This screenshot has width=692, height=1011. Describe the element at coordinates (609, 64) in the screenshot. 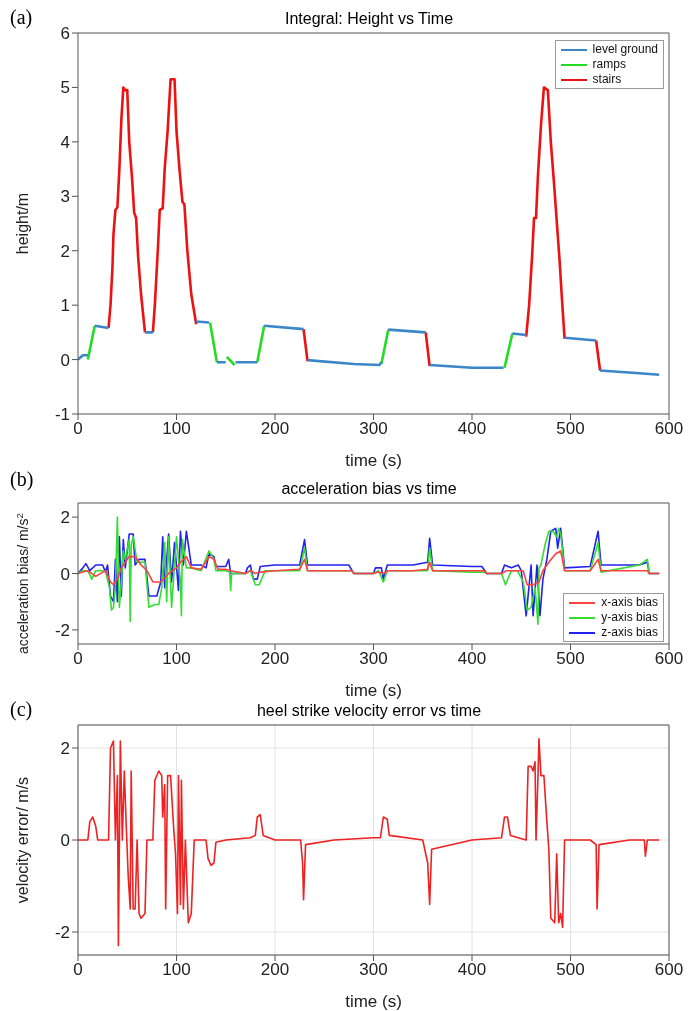

I see `legend-label: ramps` at that location.